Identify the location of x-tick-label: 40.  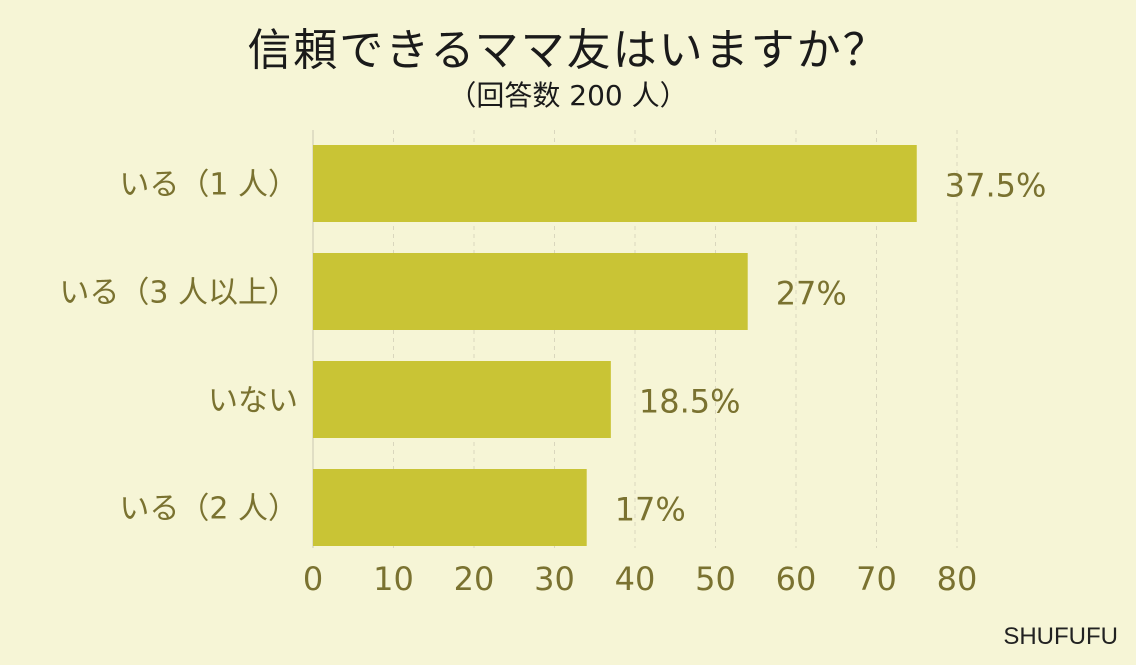
(635, 579).